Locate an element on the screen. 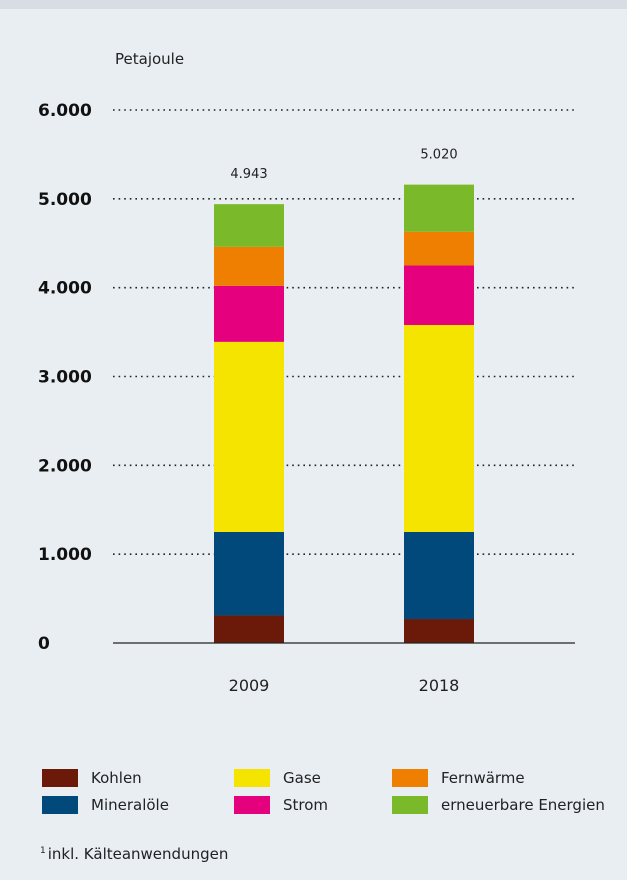 The width and height of the screenshot is (627, 880). y-tick-label: 3.000 is located at coordinates (65, 378).